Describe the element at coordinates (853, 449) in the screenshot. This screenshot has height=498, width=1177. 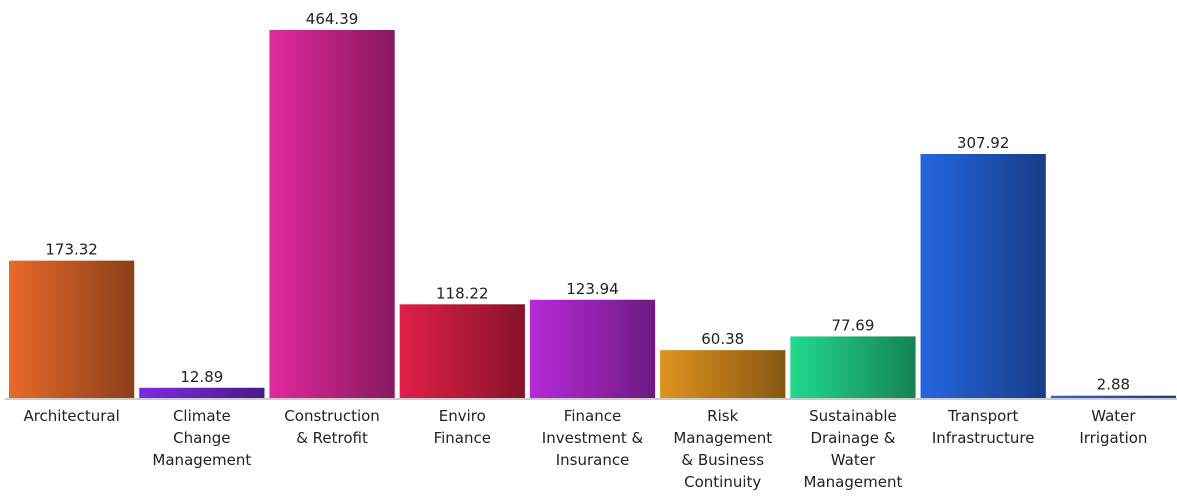
I see `x-tick-label: Sustainable Drainage & Water Management` at that location.